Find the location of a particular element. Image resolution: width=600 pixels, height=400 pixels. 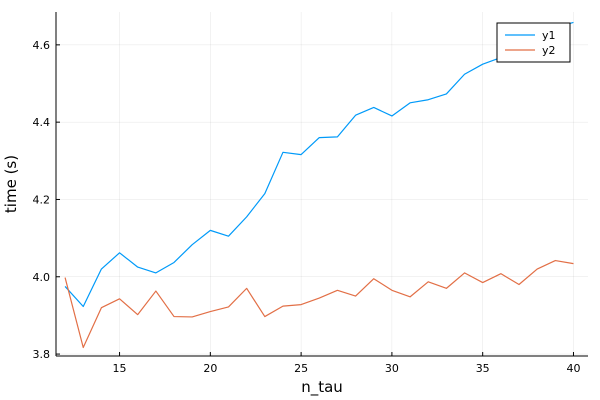

x-tick-label: 15 is located at coordinates (120, 368).